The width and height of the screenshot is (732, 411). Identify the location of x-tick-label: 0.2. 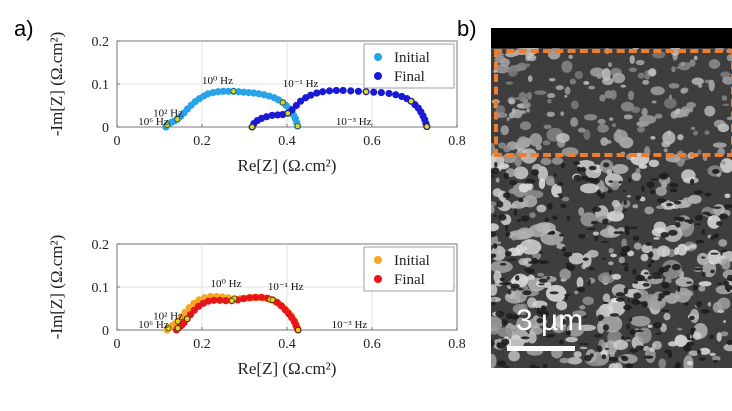
(202, 344).